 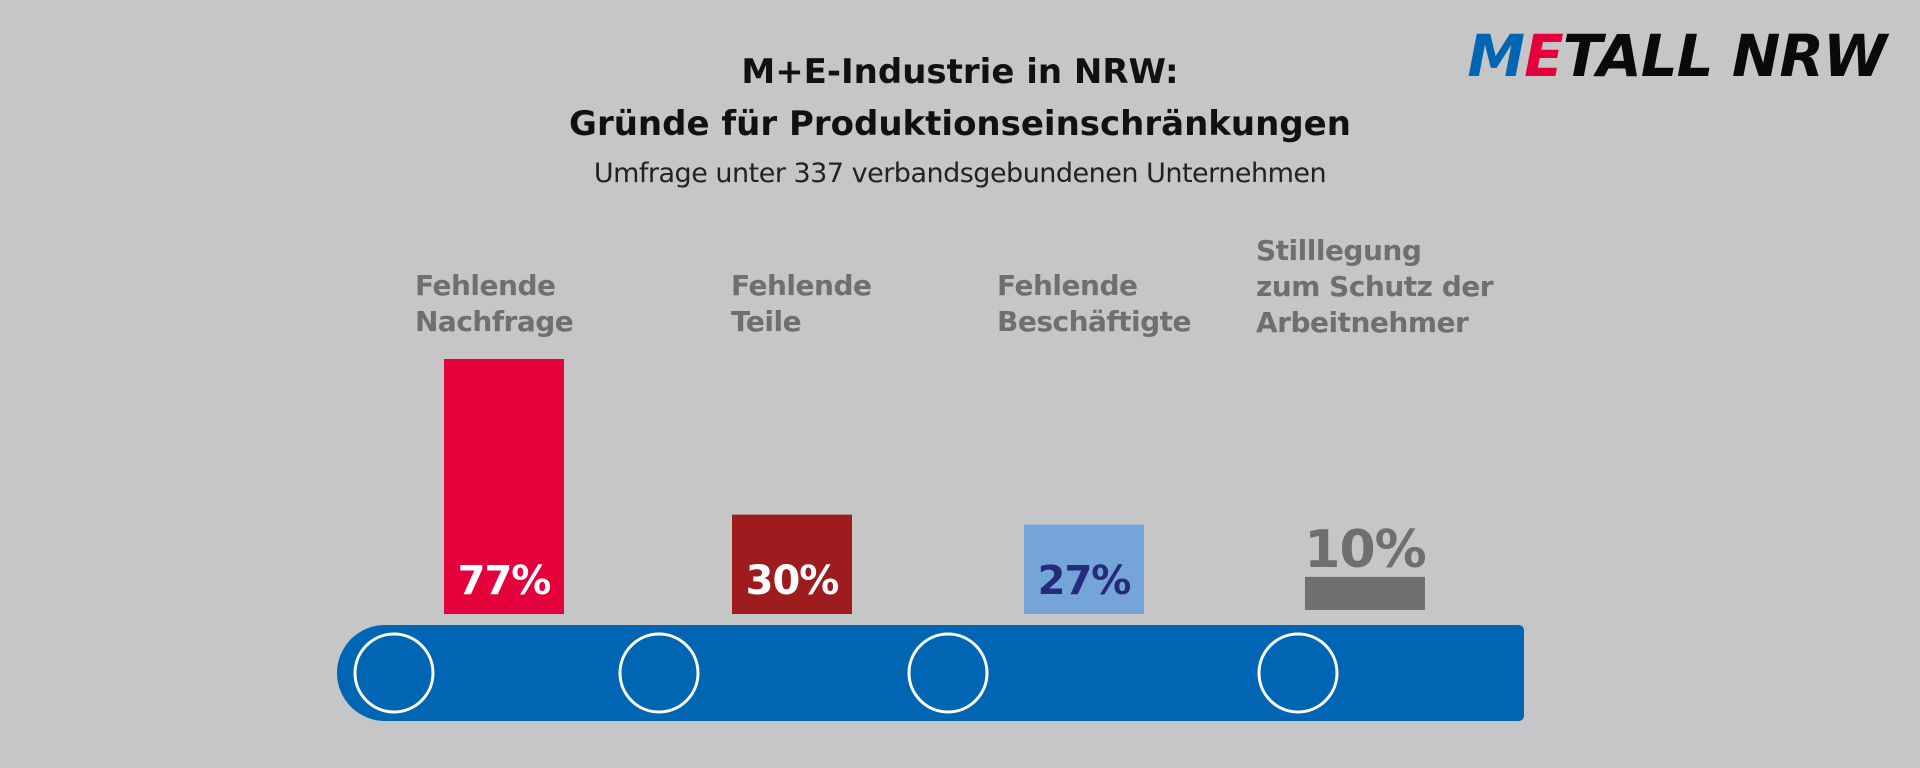 I want to click on bar-value-label-3: 27%, so click(x=1084, y=581).